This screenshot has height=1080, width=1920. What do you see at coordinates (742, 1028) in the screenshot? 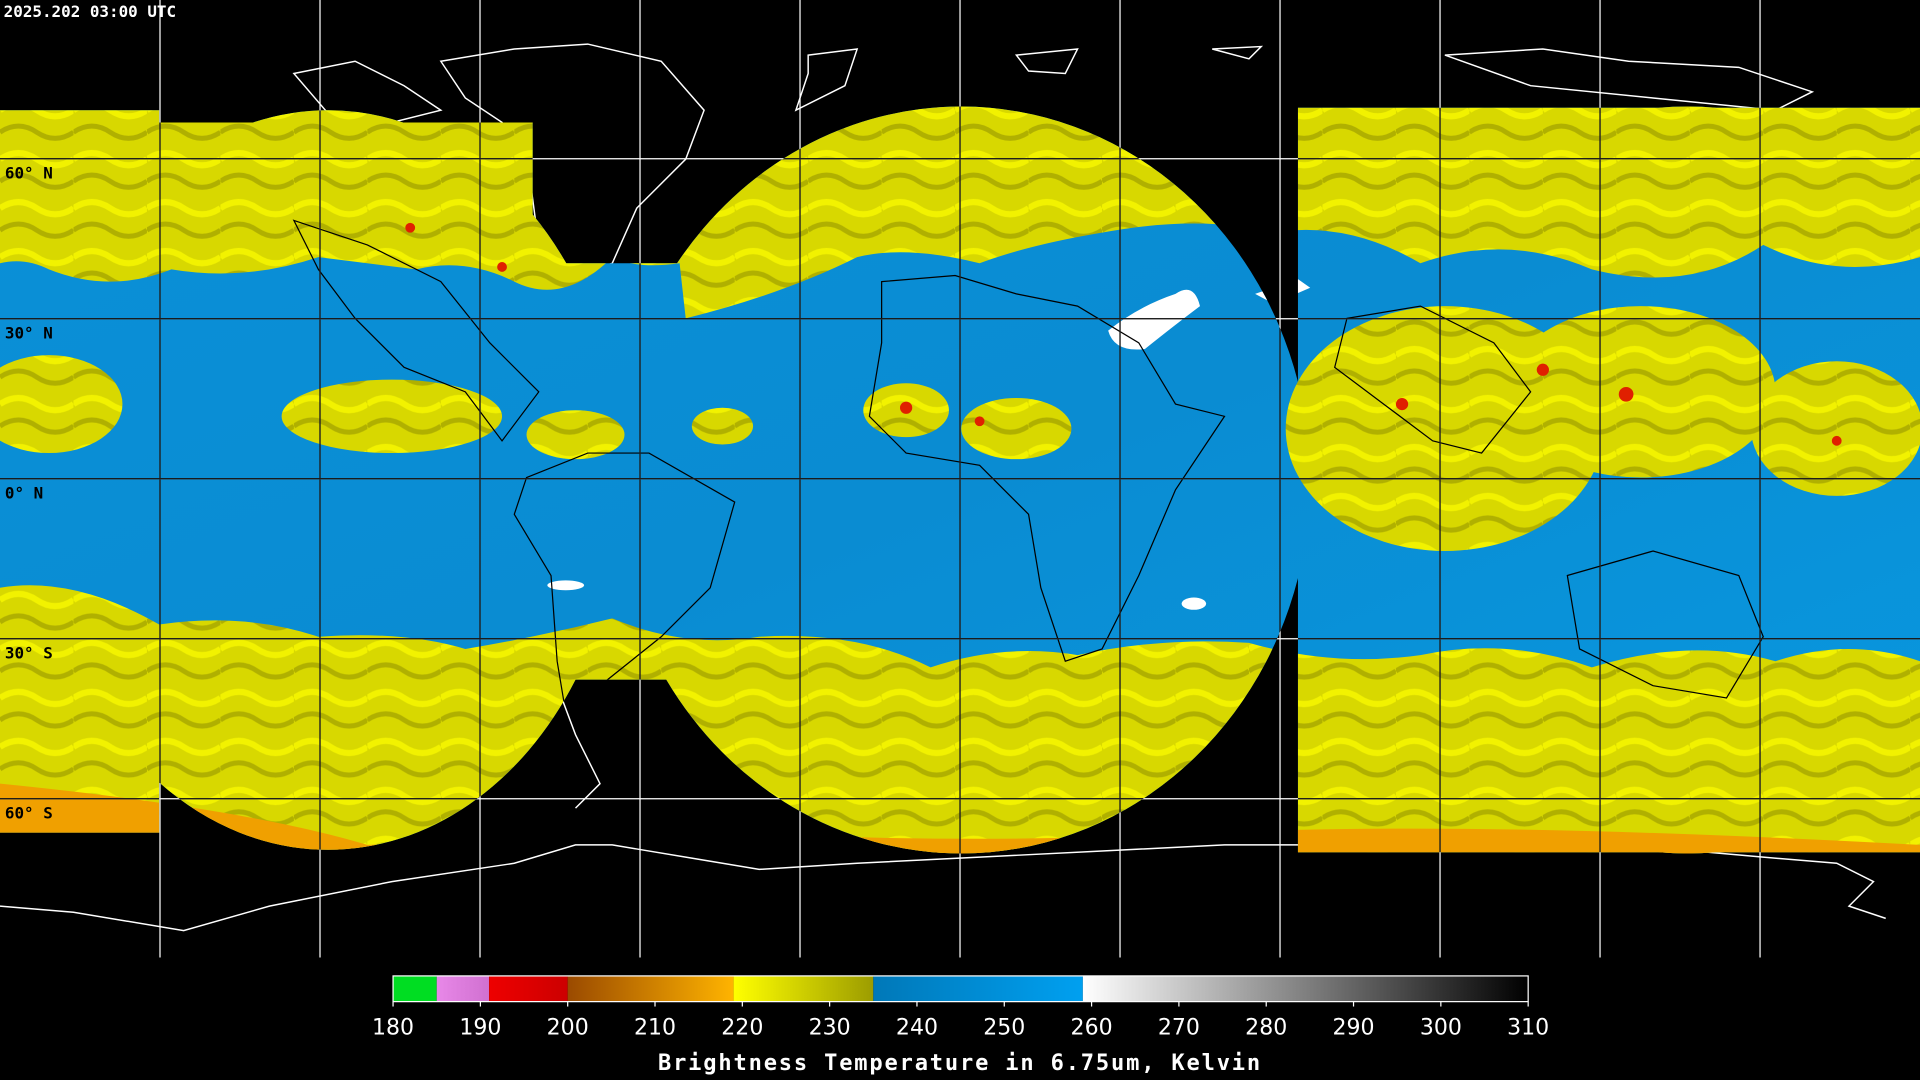
I see `colorbar-tick-label: 220` at bounding box center [742, 1028].